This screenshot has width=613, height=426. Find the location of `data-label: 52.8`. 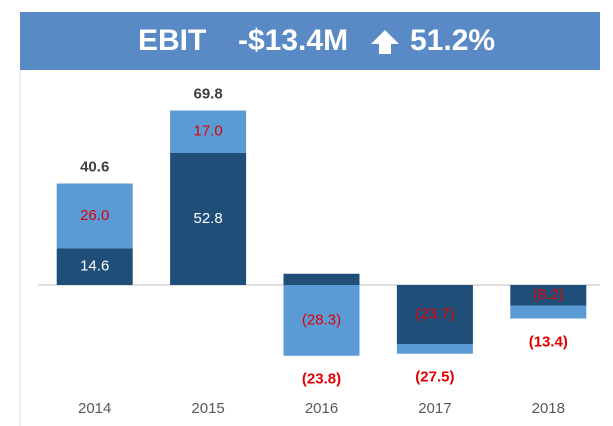

data-label: 52.8 is located at coordinates (207, 218).